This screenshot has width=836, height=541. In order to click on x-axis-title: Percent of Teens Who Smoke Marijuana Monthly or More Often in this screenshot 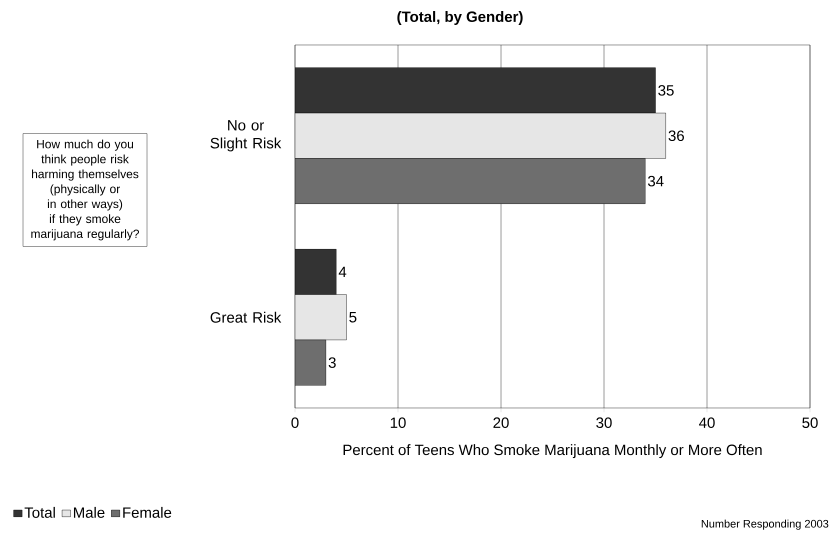, I will do `click(553, 451)`.